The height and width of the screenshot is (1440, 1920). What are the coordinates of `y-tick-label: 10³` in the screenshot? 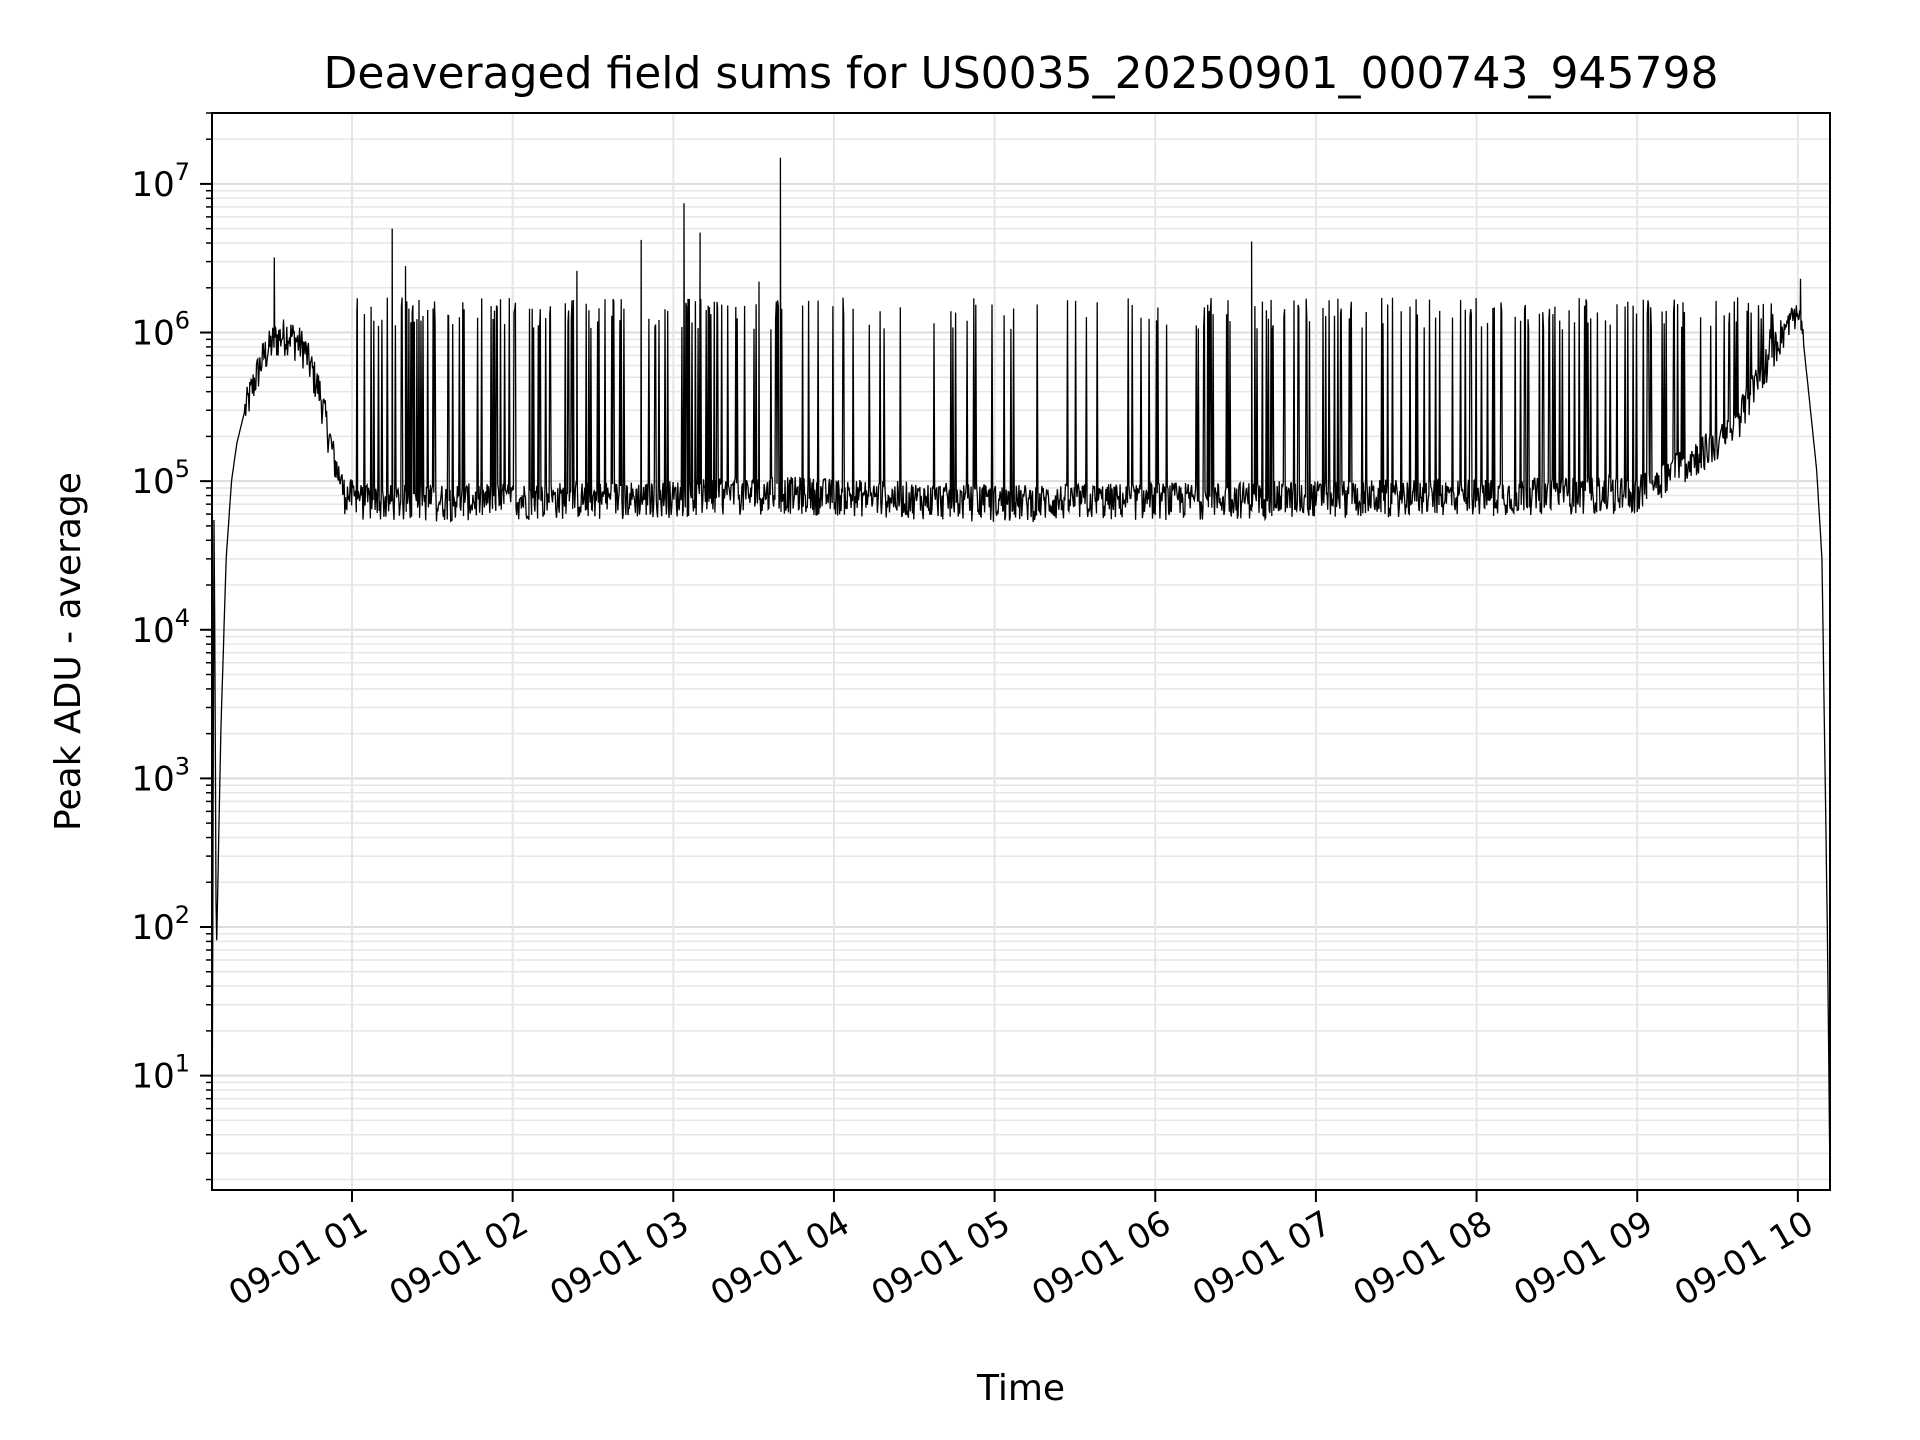 It's located at (160, 775).